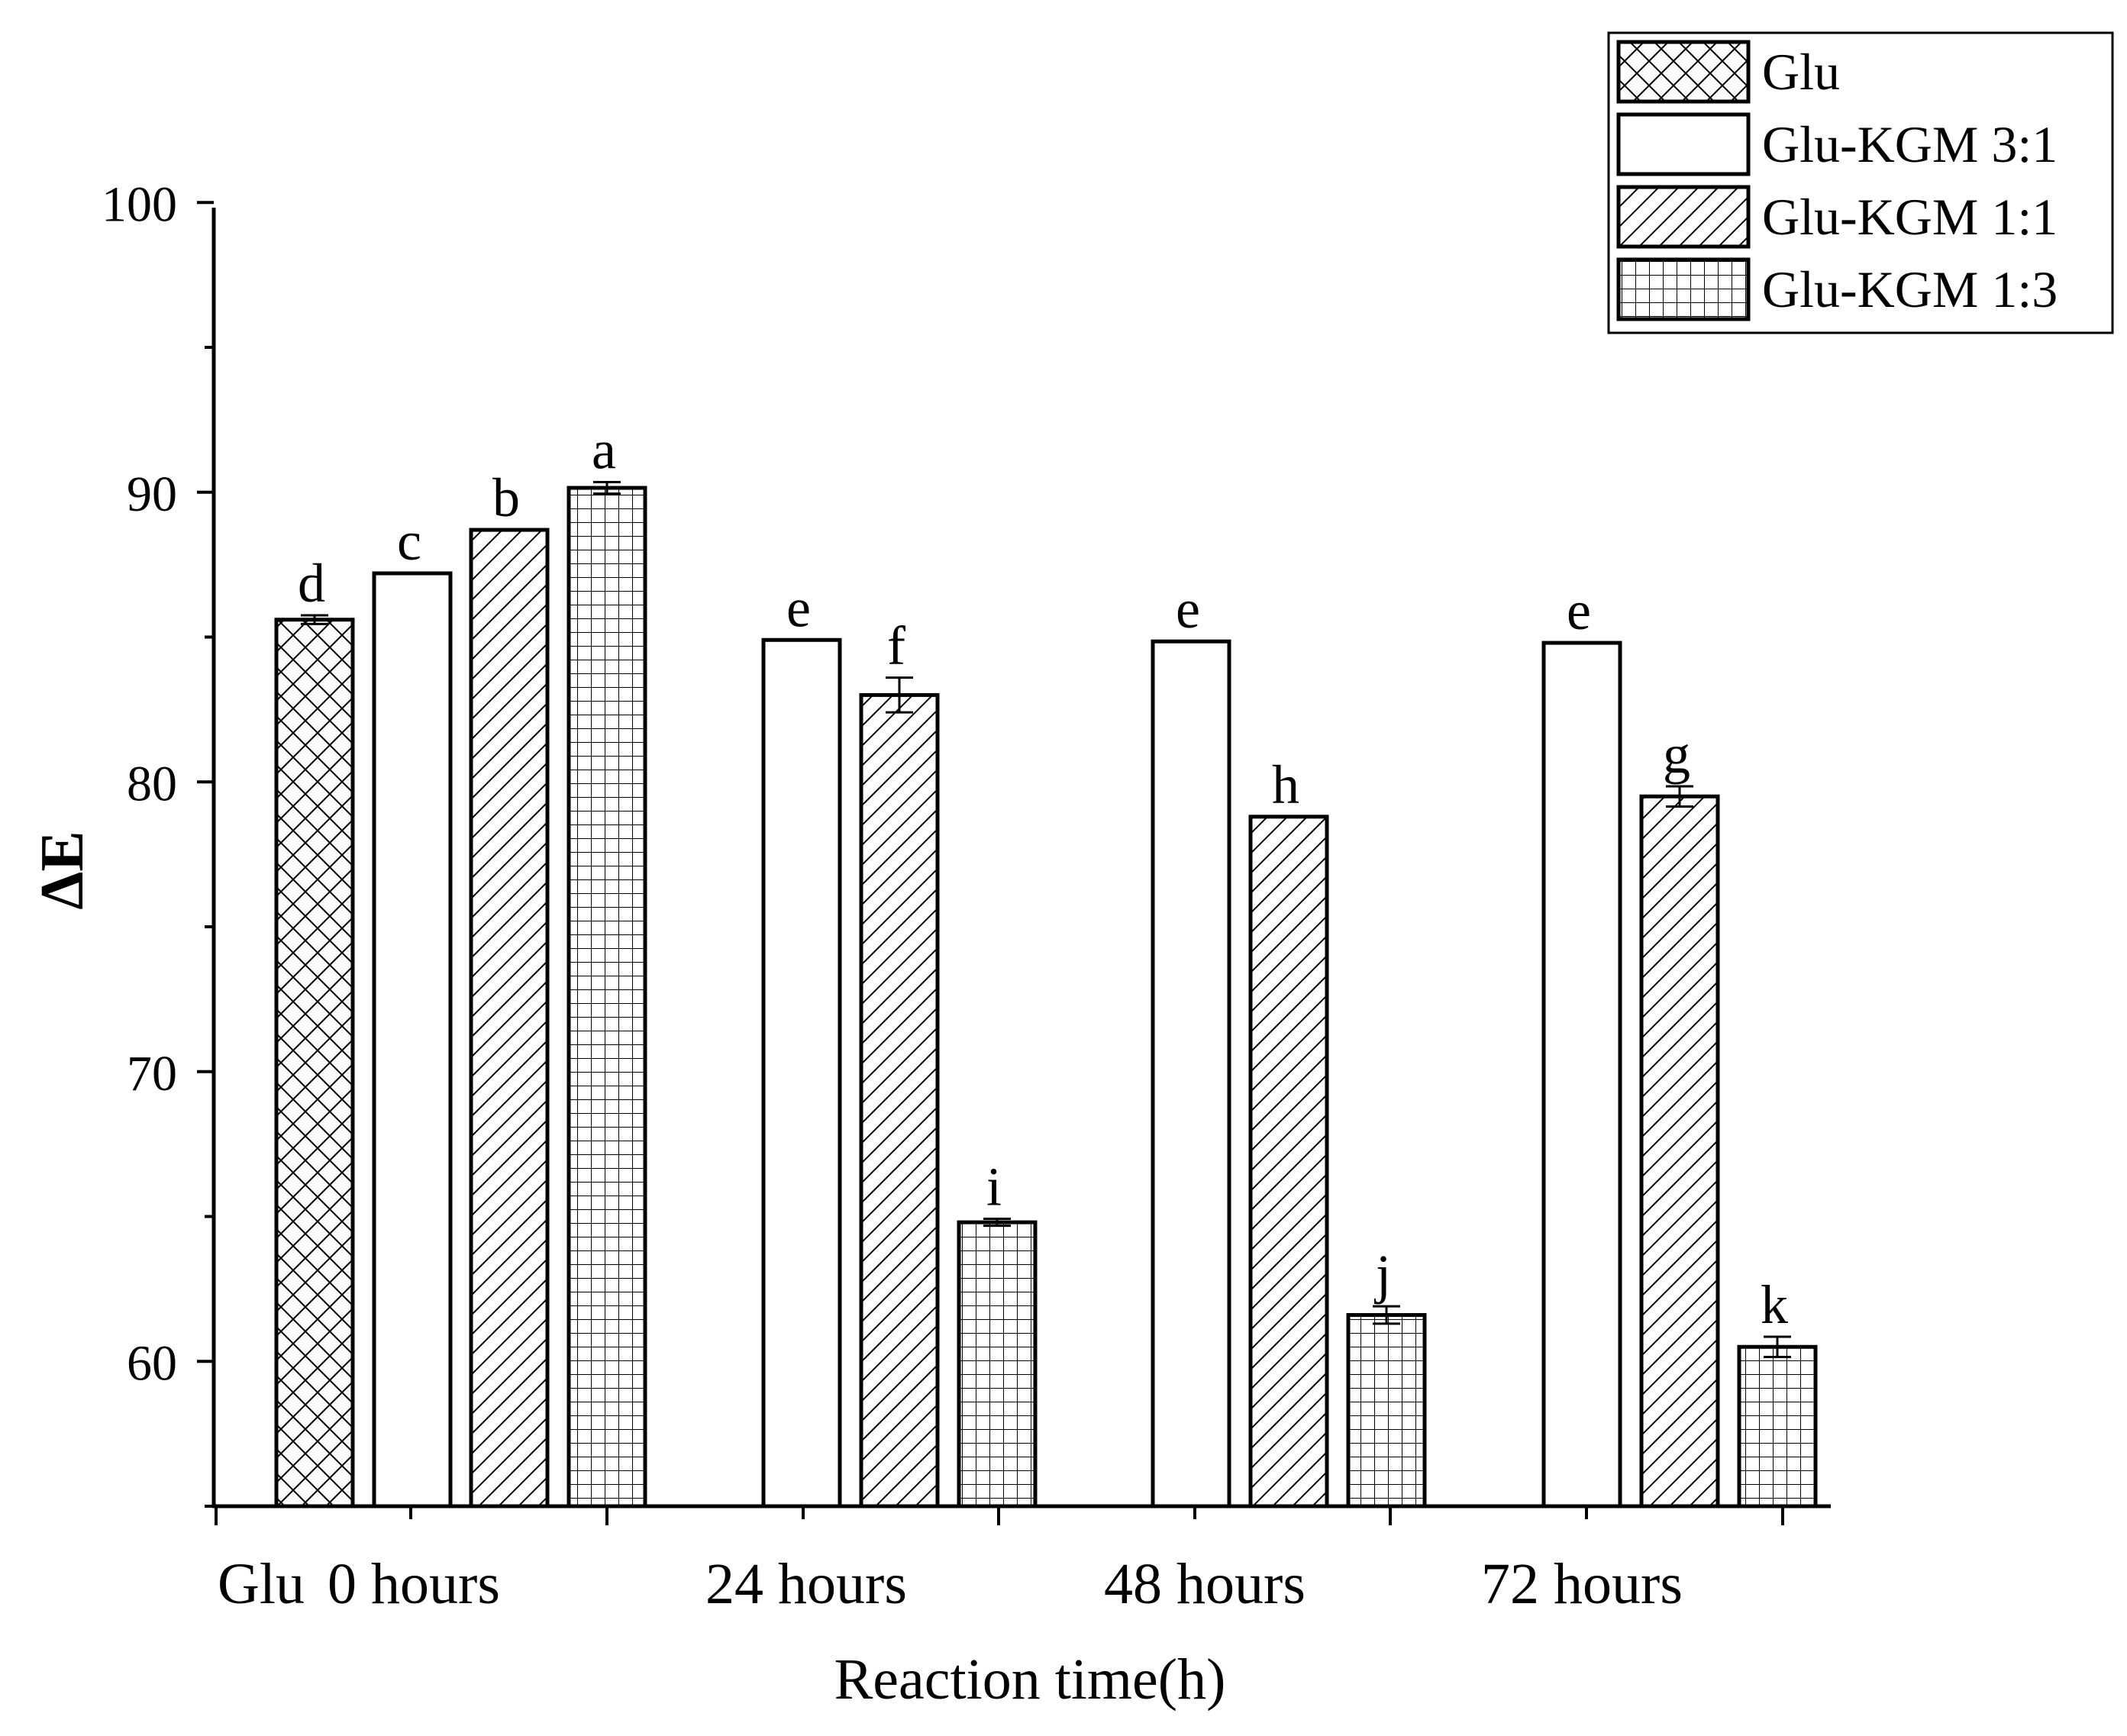  Describe the element at coordinates (414, 1584) in the screenshot. I see `x-tick-label: 0 hours` at that location.